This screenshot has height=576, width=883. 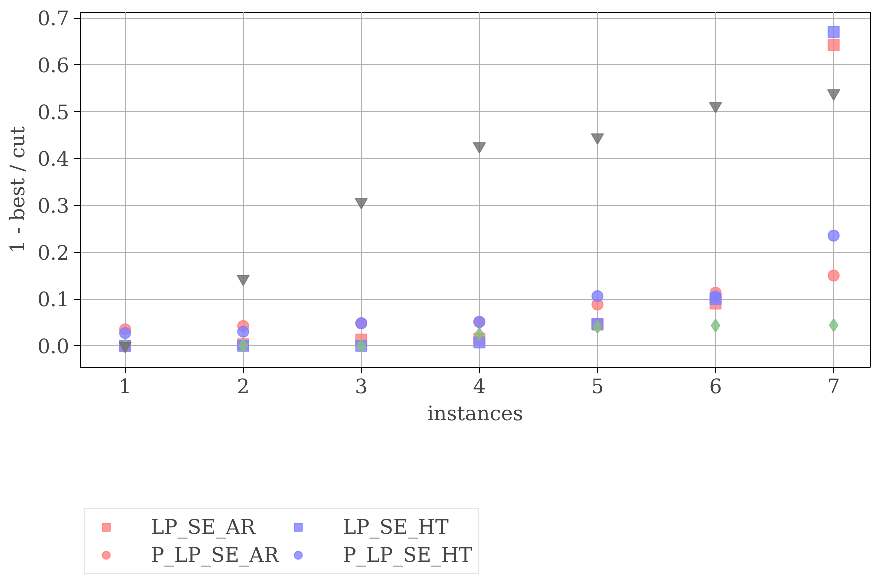 What do you see at coordinates (125, 386) in the screenshot?
I see `x-tick-label: 1` at bounding box center [125, 386].